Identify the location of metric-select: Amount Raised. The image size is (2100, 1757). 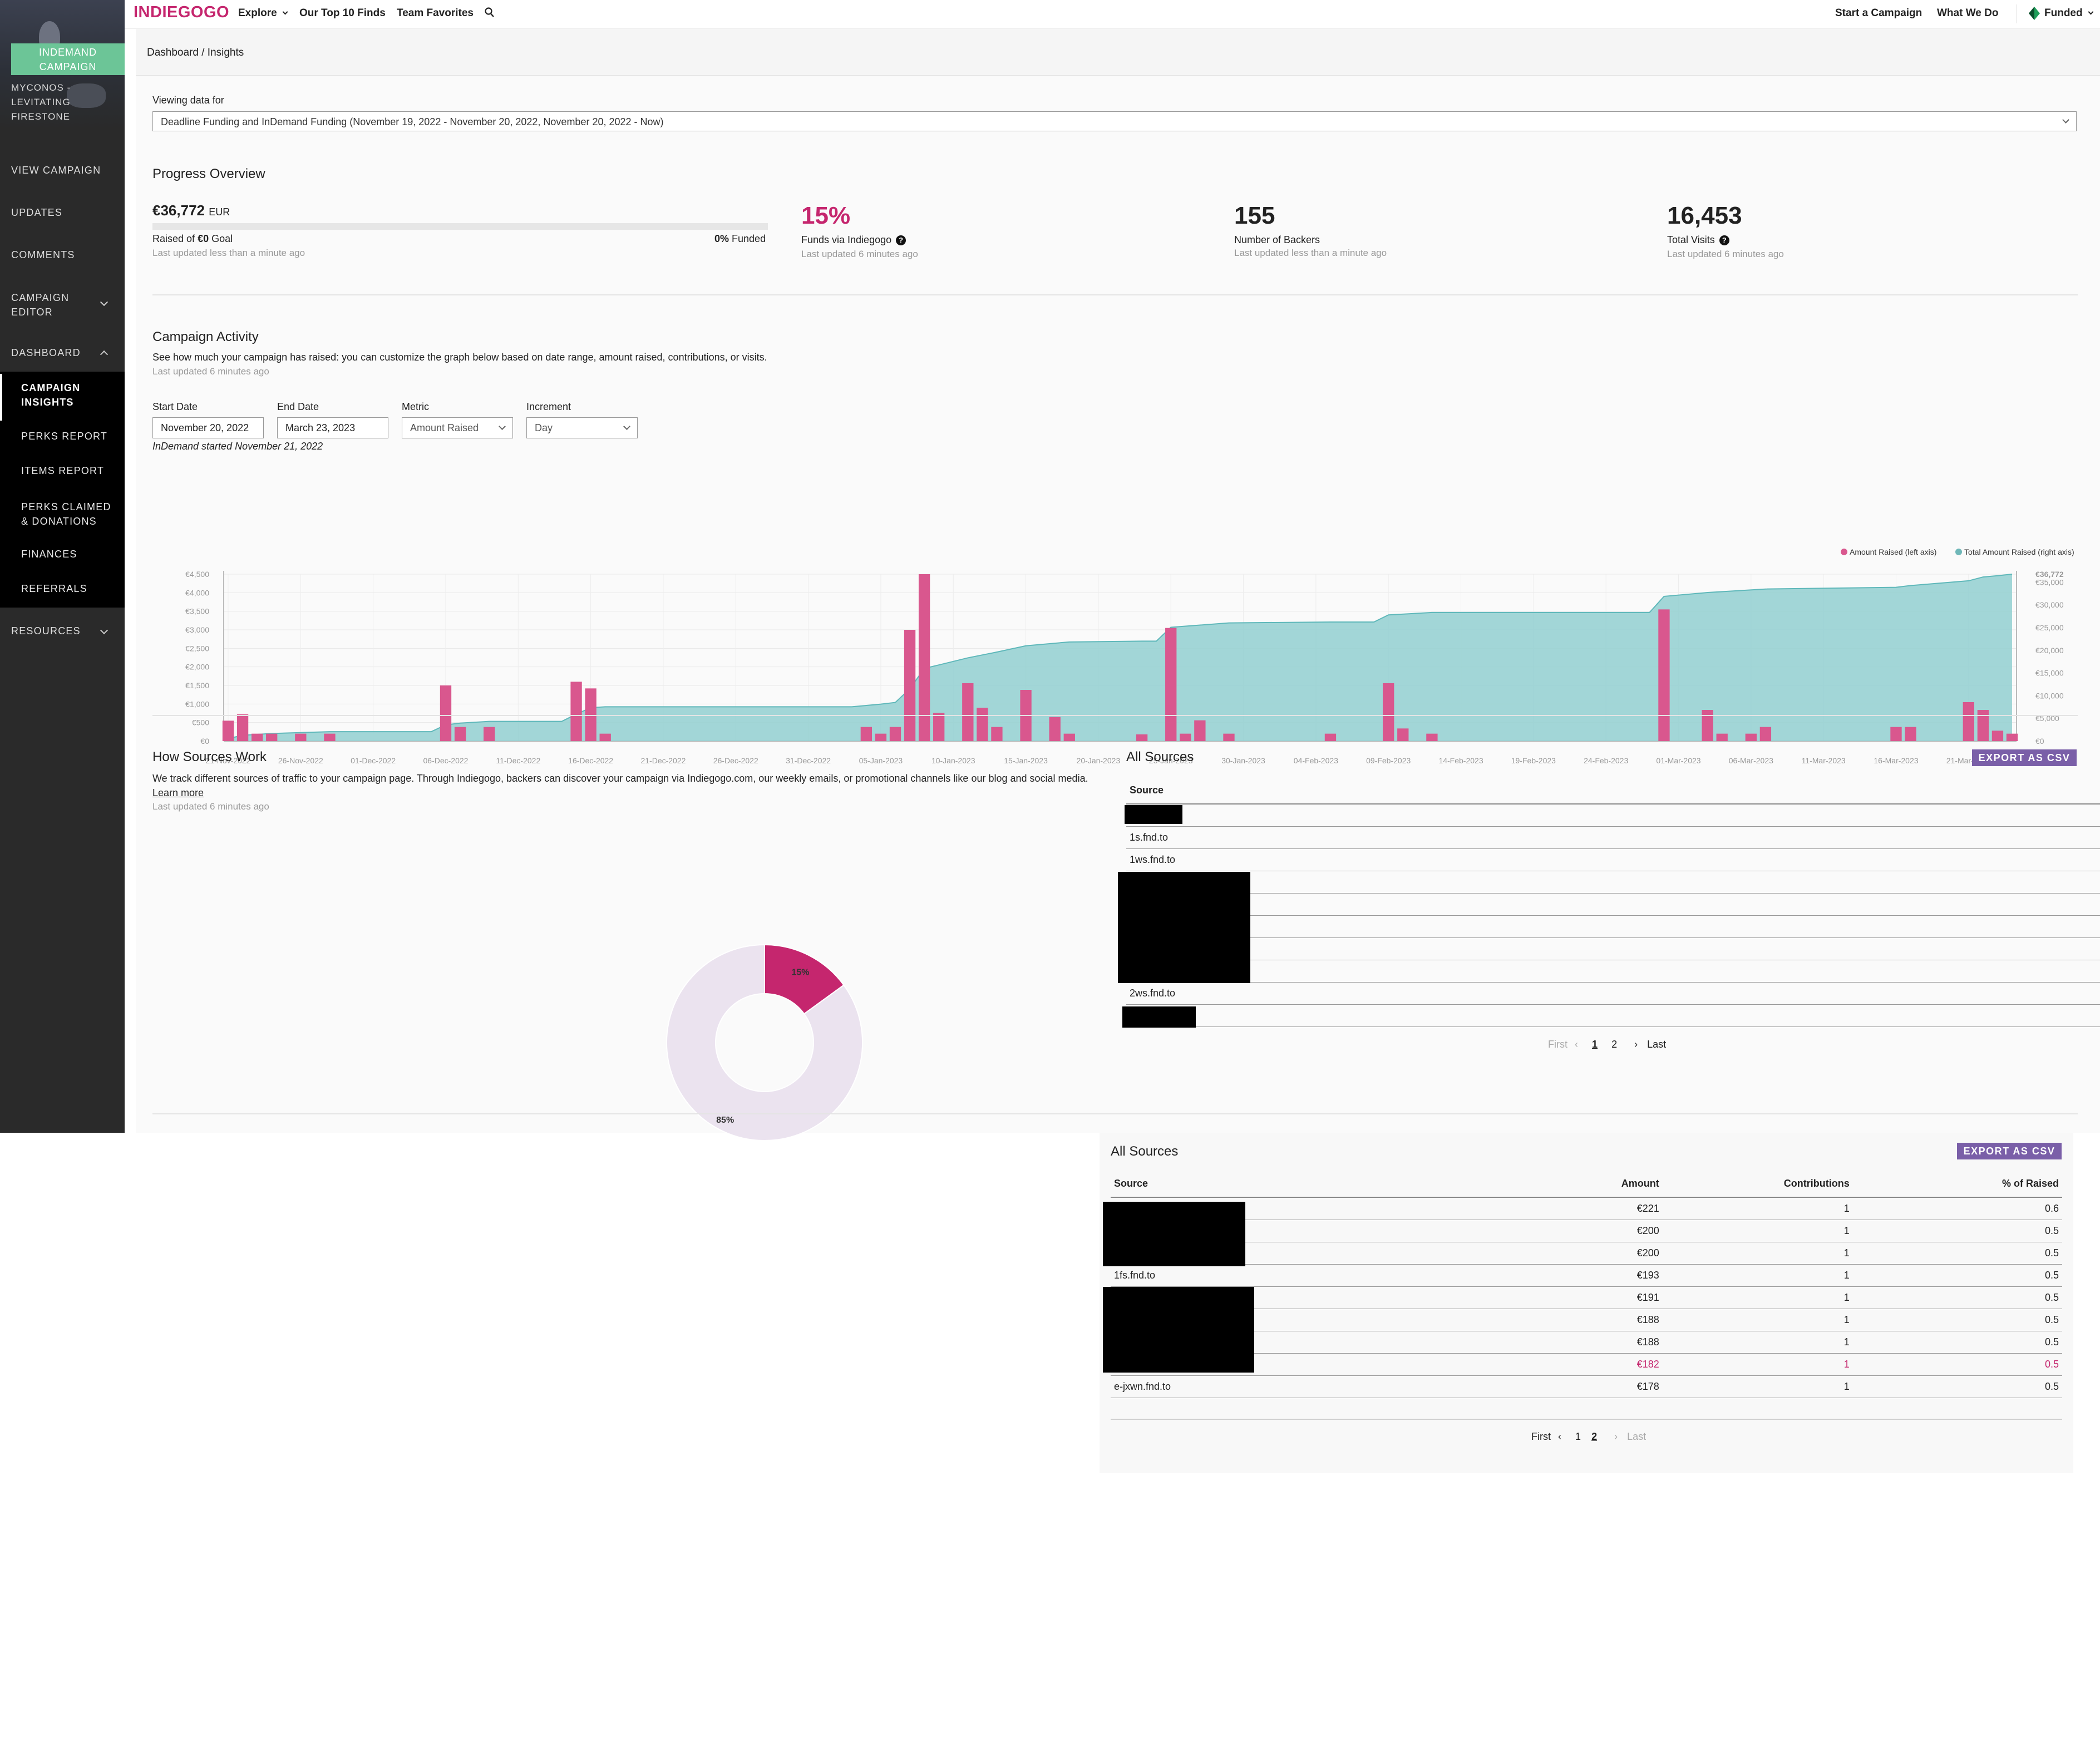
(457, 427).